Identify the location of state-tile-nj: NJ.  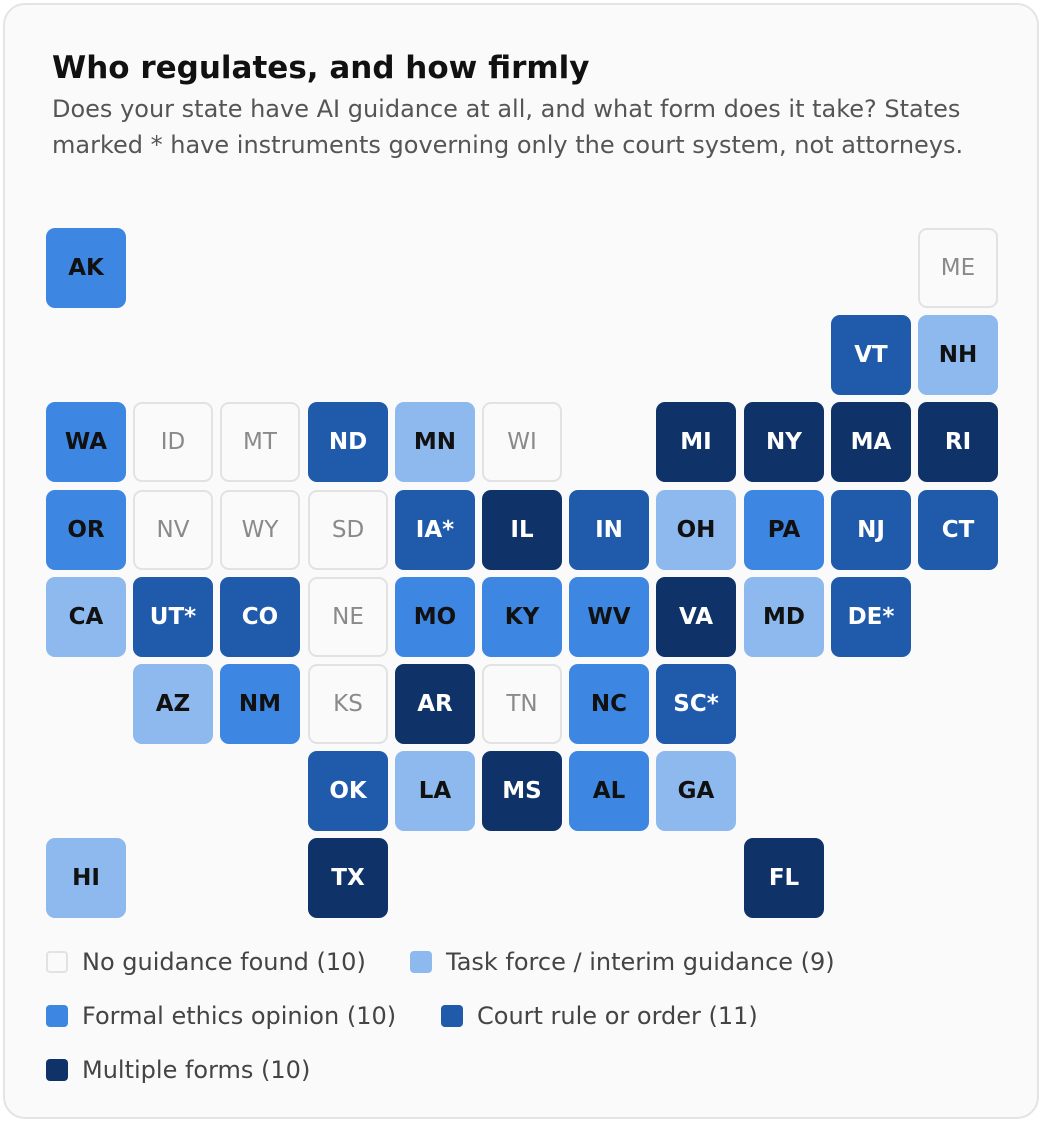
(871, 530).